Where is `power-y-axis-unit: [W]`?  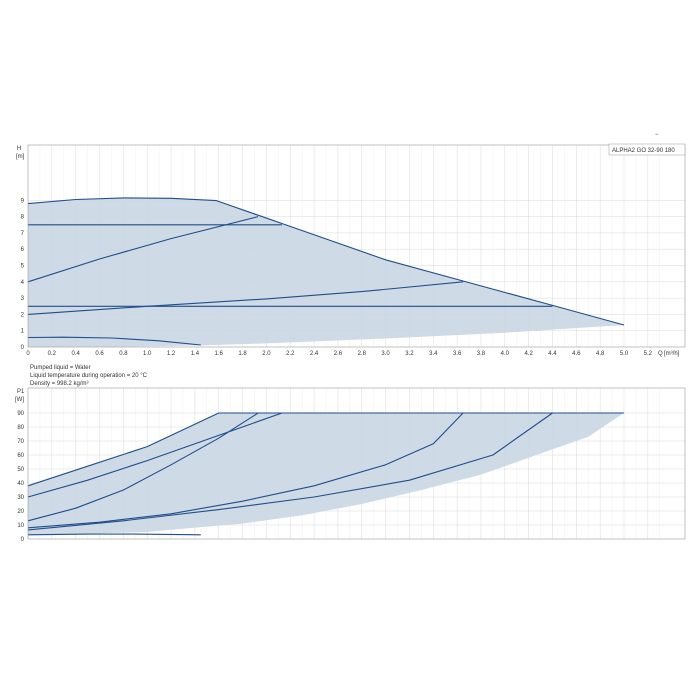
power-y-axis-unit: [W] is located at coordinates (19, 400).